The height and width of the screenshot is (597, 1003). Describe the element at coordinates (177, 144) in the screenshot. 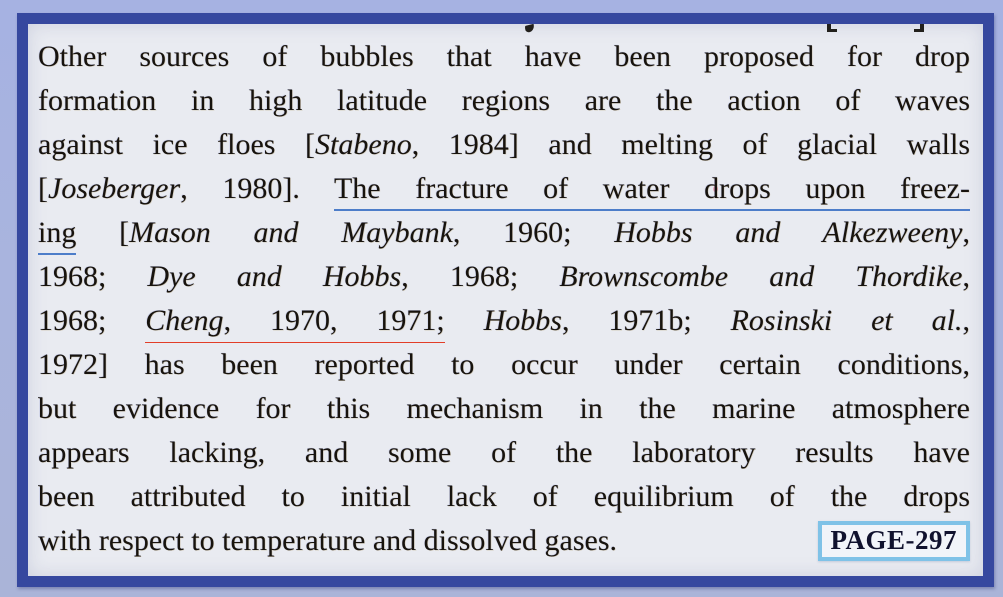

I see `body-text: against ice floes [` at that location.